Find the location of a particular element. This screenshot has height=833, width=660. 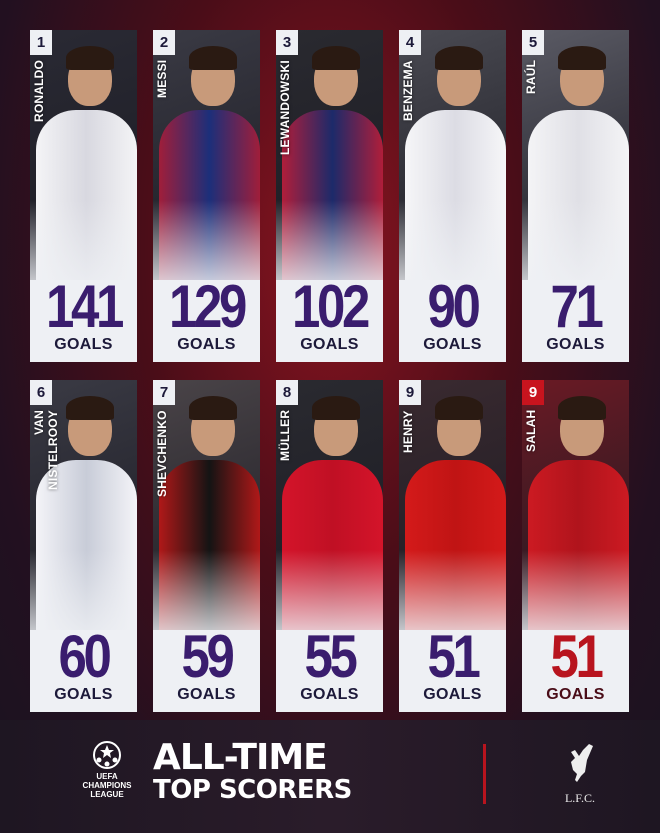

scorer-card: 4 BENZEMA 90 GOALS is located at coordinates (452, 196).